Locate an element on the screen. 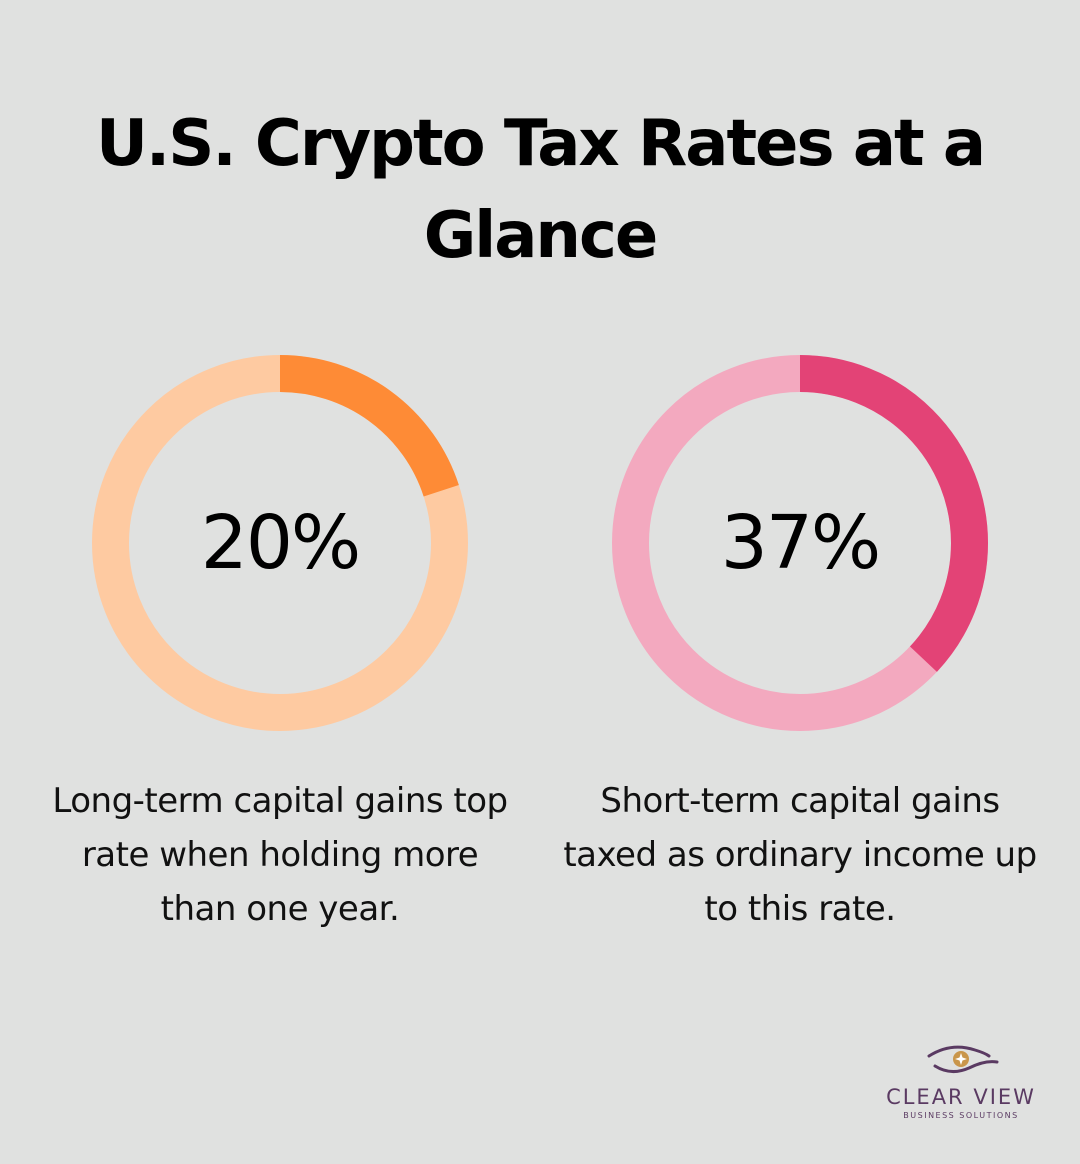  logo-name: CLEAR VIEW is located at coordinates (961, 1097).